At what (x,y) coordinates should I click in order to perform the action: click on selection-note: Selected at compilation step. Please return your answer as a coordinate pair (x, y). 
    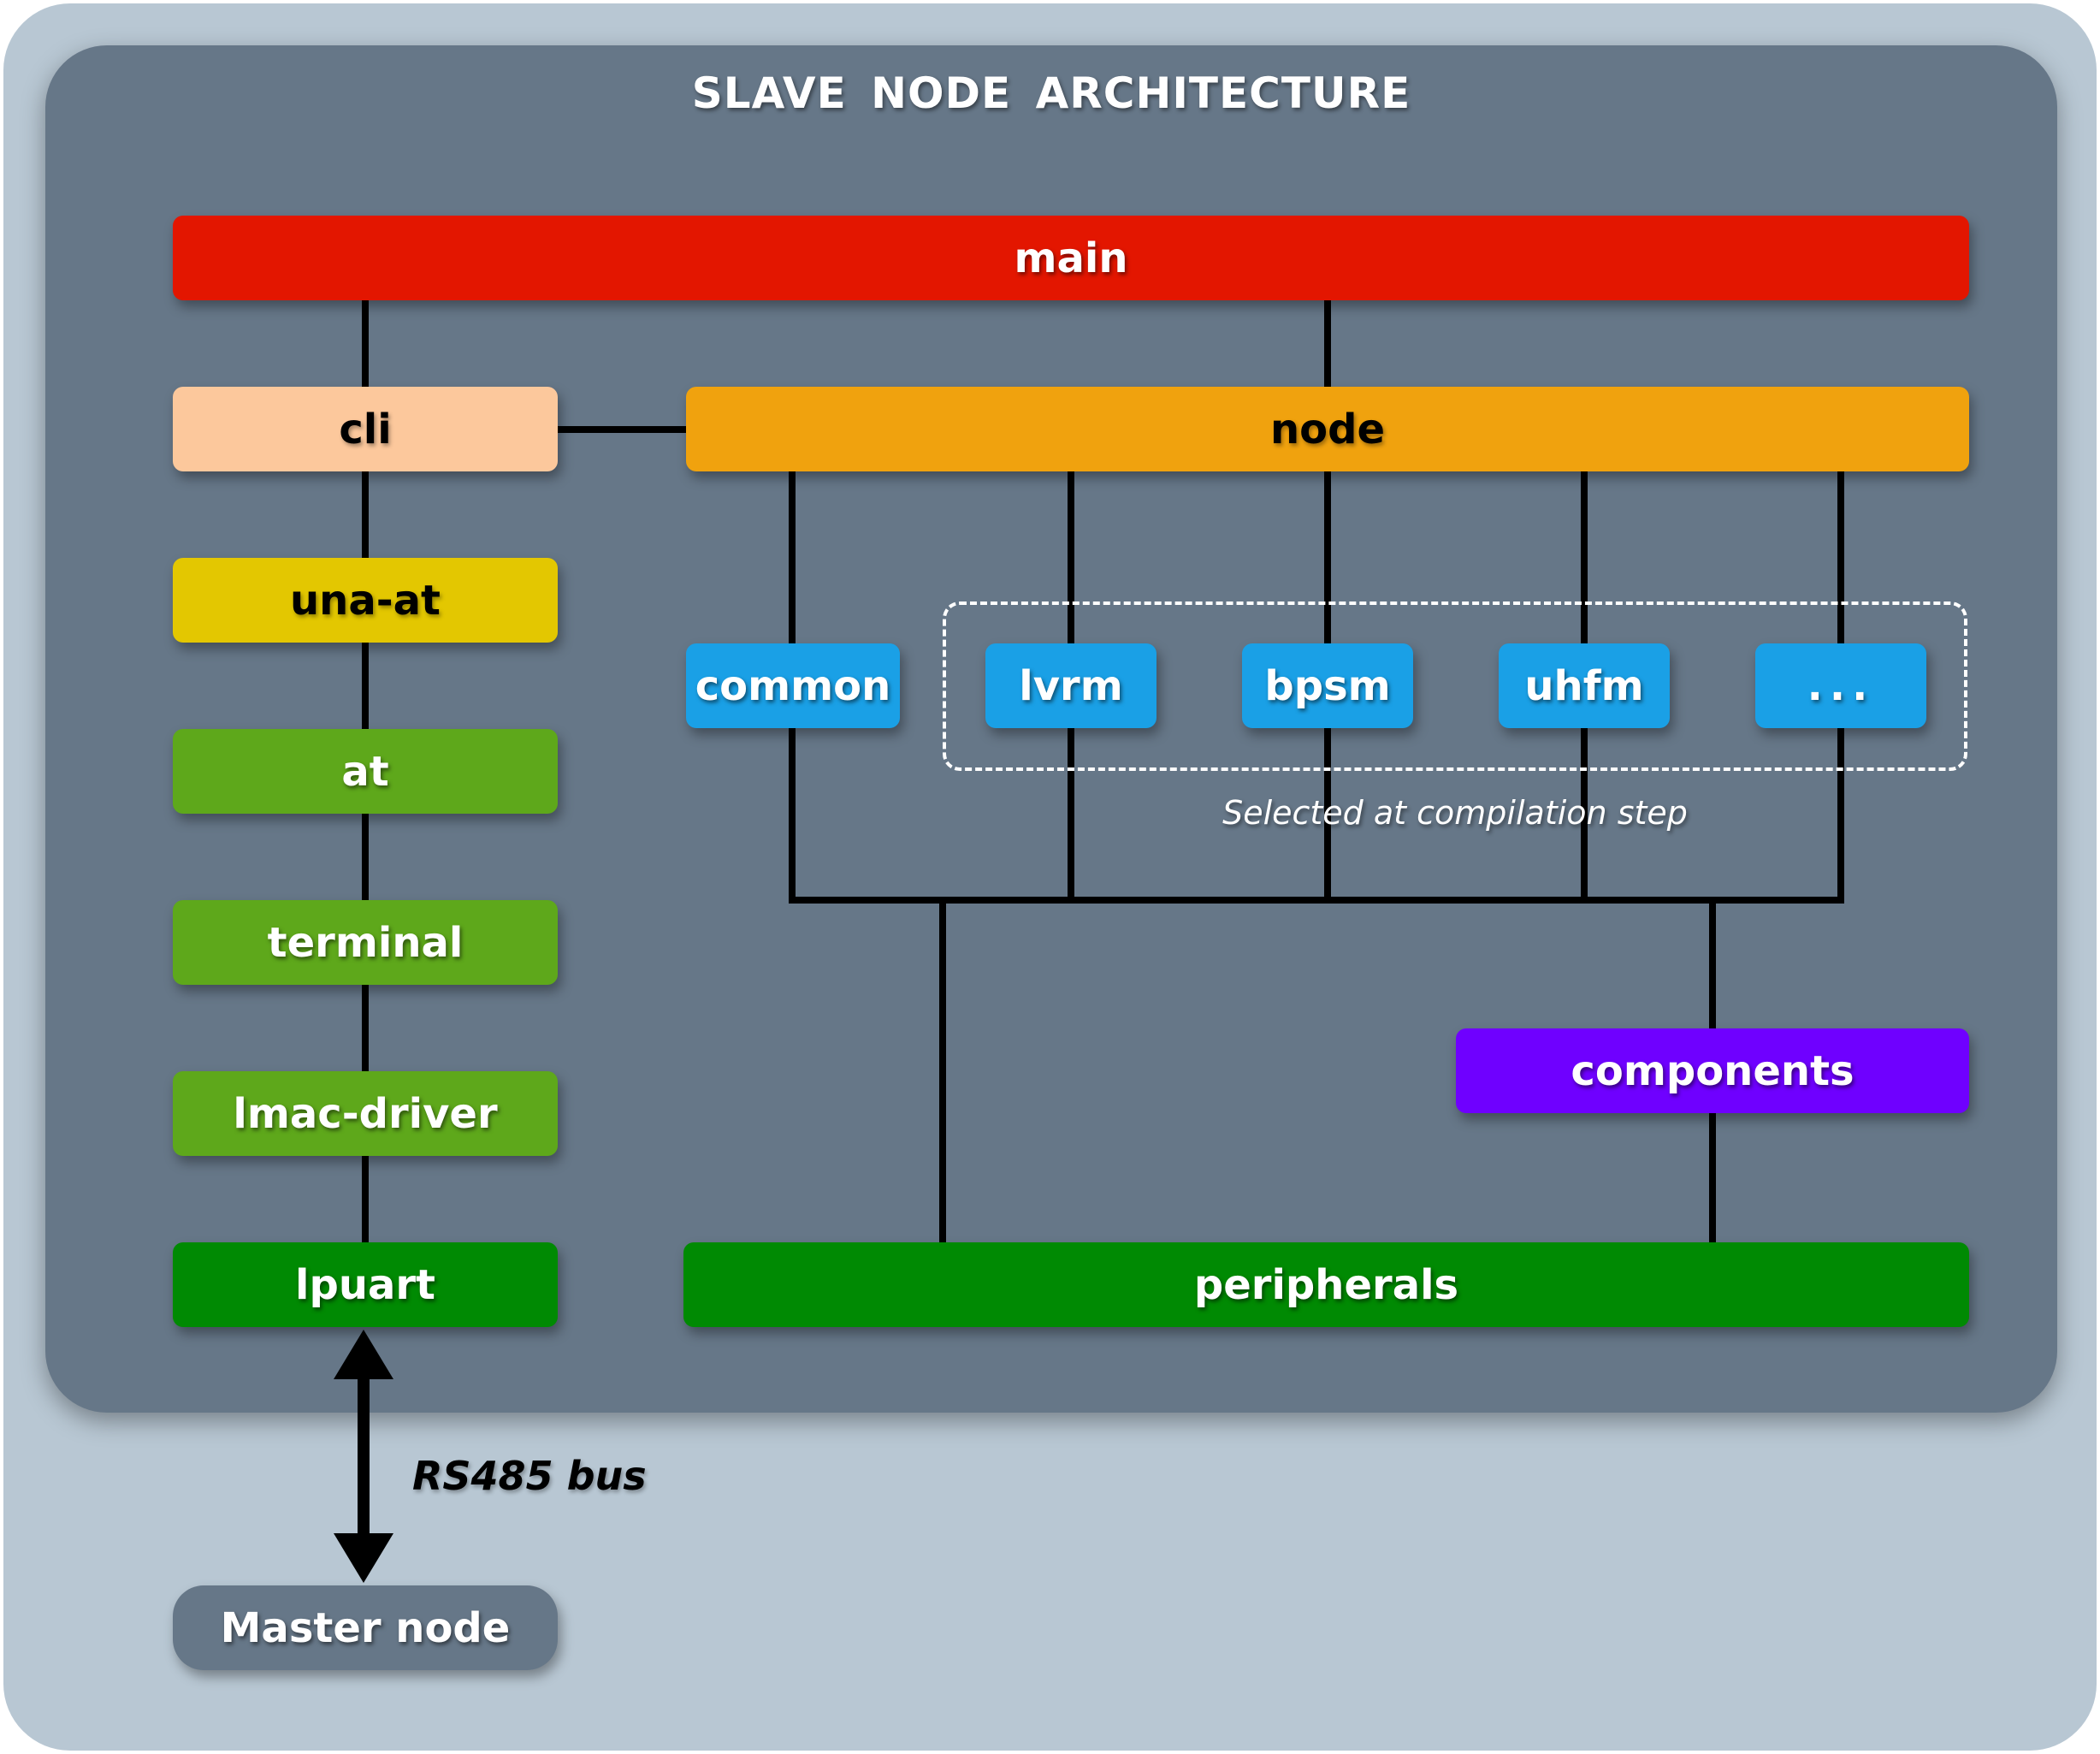
    Looking at the image, I should click on (1455, 813).